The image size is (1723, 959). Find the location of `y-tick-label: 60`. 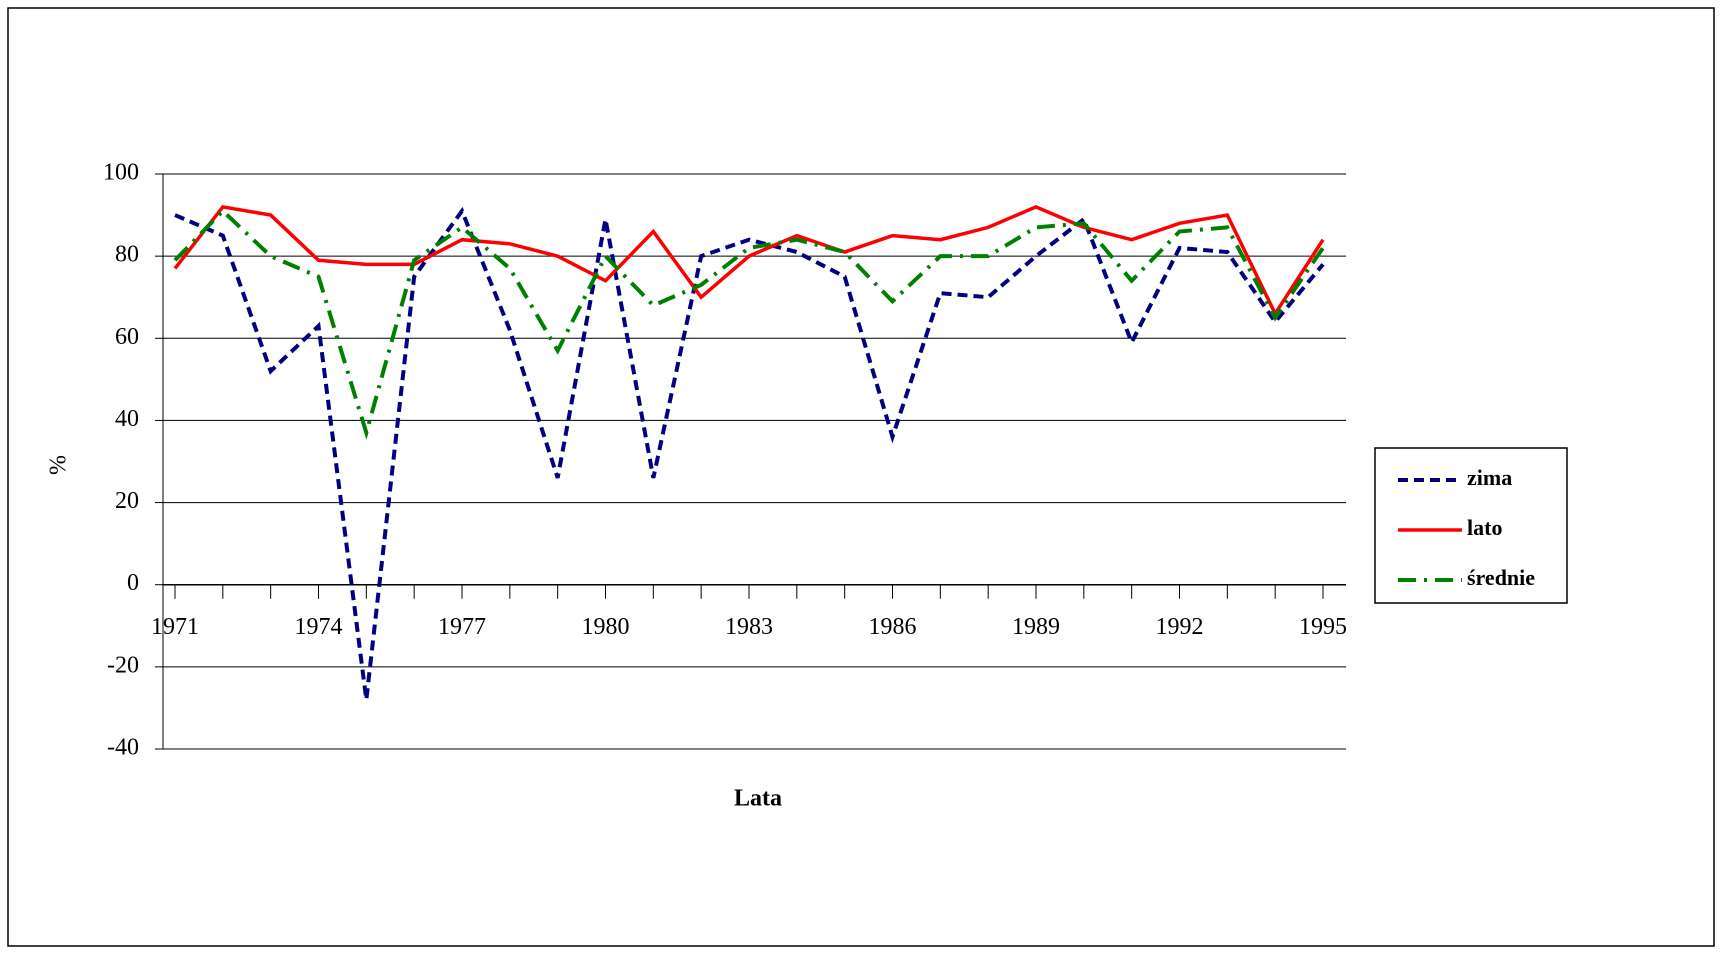

y-tick-label: 60 is located at coordinates (127, 337).